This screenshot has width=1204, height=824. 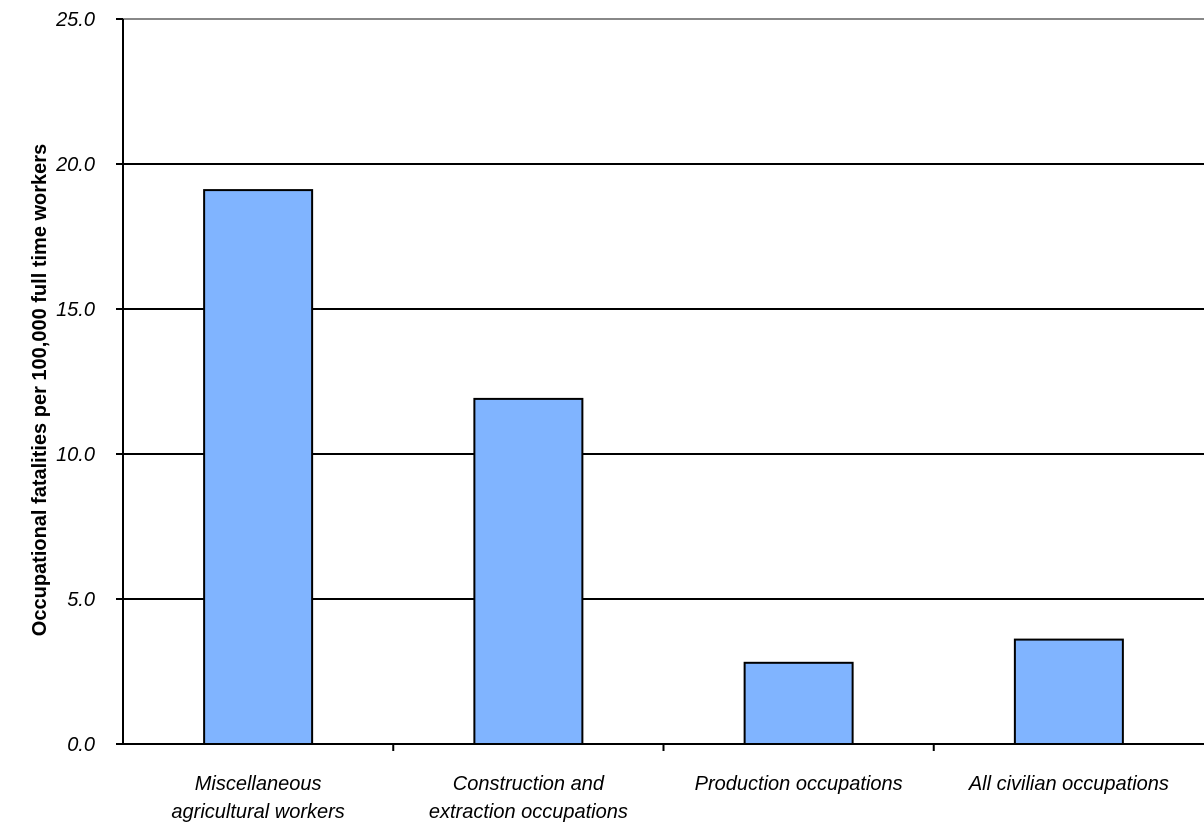 I want to click on x-tick-label: All civilian occupations, so click(x=1068, y=784).